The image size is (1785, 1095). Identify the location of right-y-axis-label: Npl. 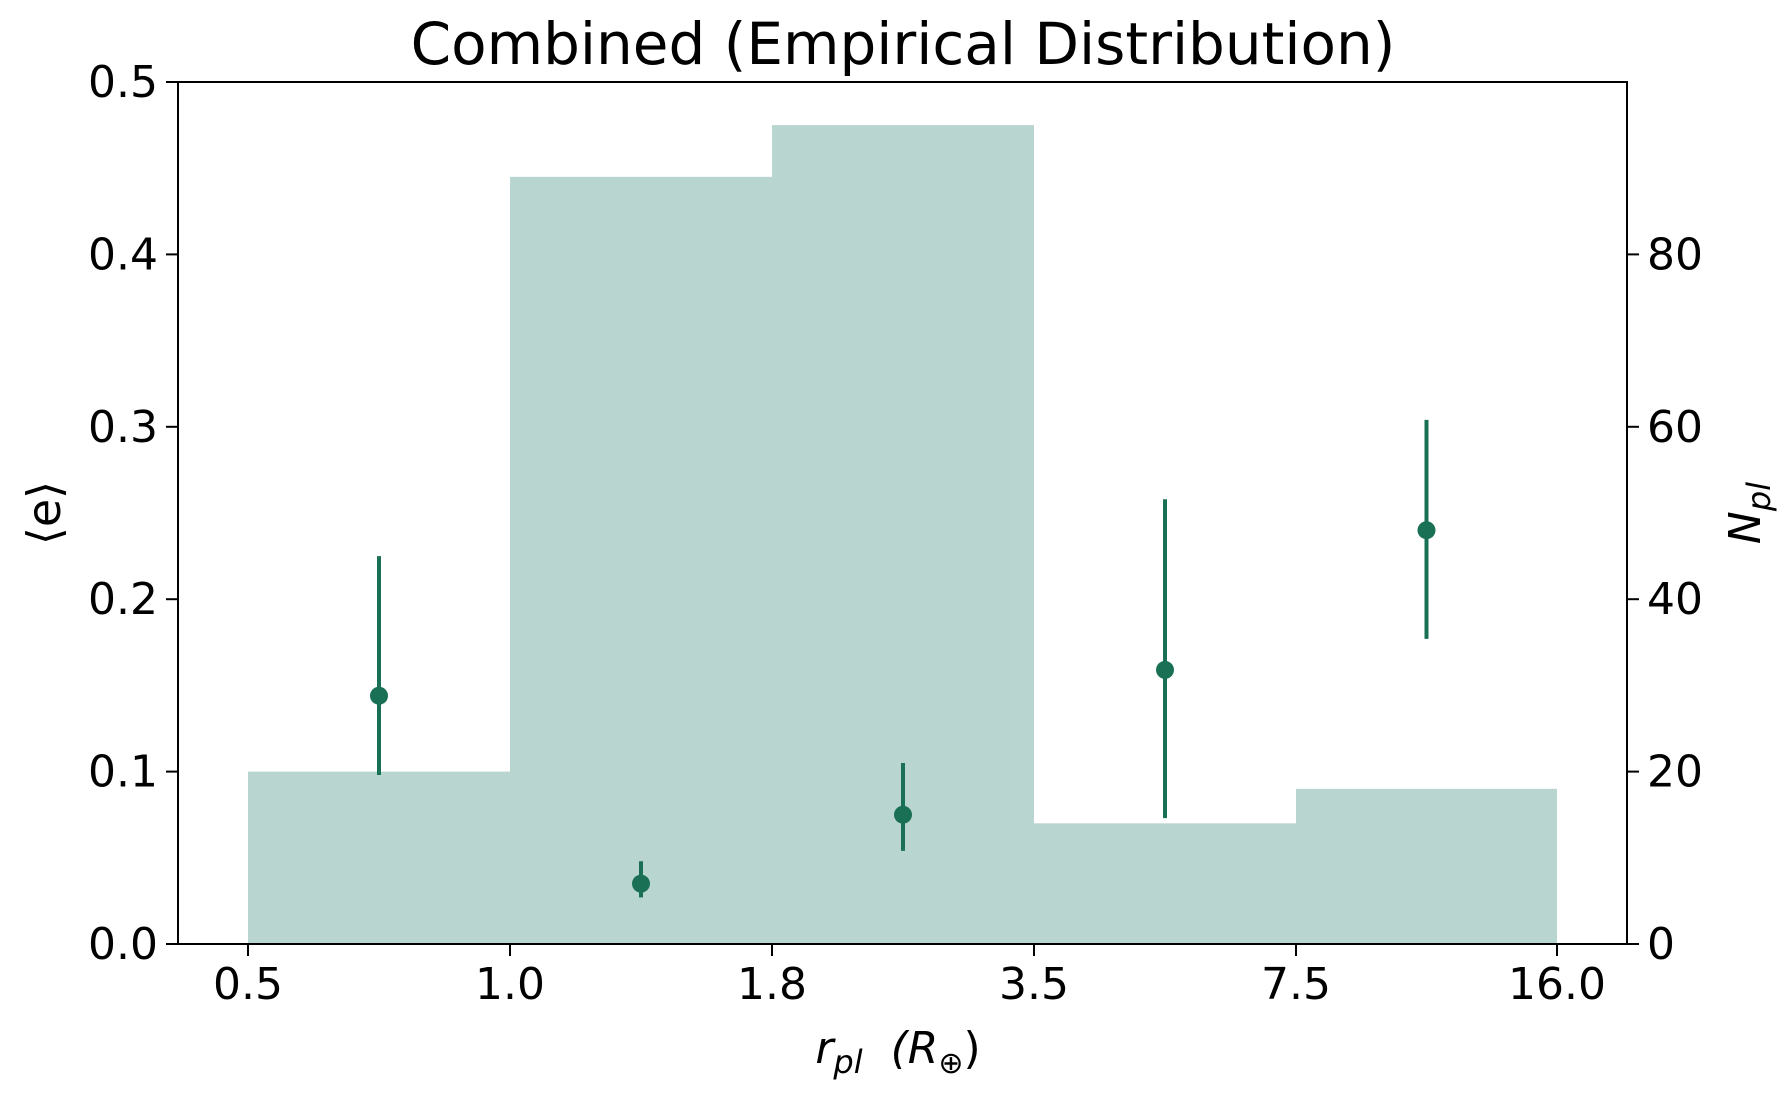
(1749, 513).